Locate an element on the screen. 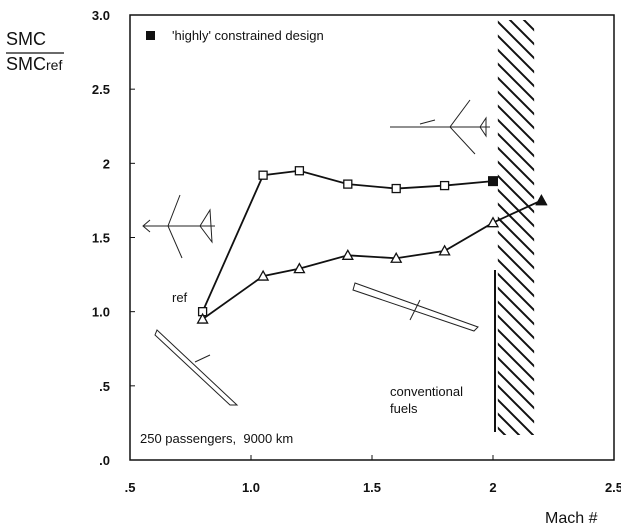 This screenshot has width=621, height=531. legend-marker is located at coordinates (150, 35).